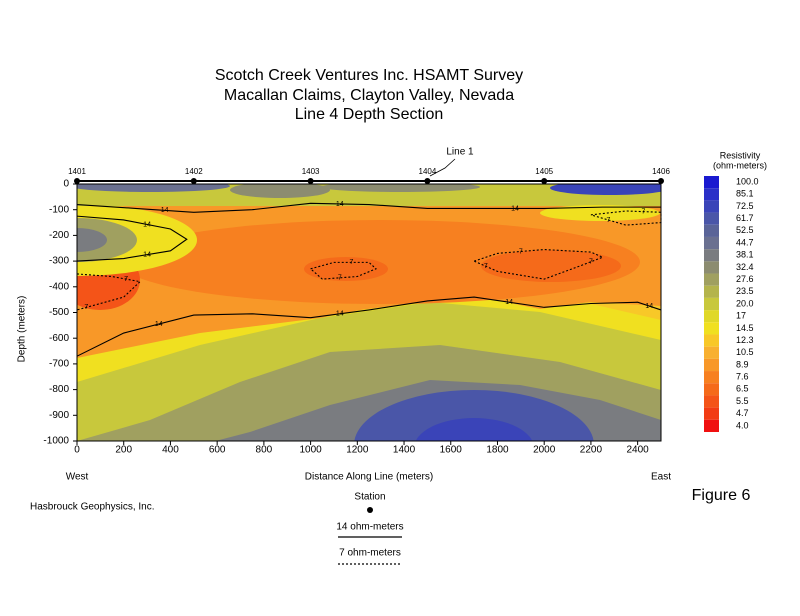 This screenshot has height=616, width=800. I want to click on figure-label: Figure 6, so click(721, 495).